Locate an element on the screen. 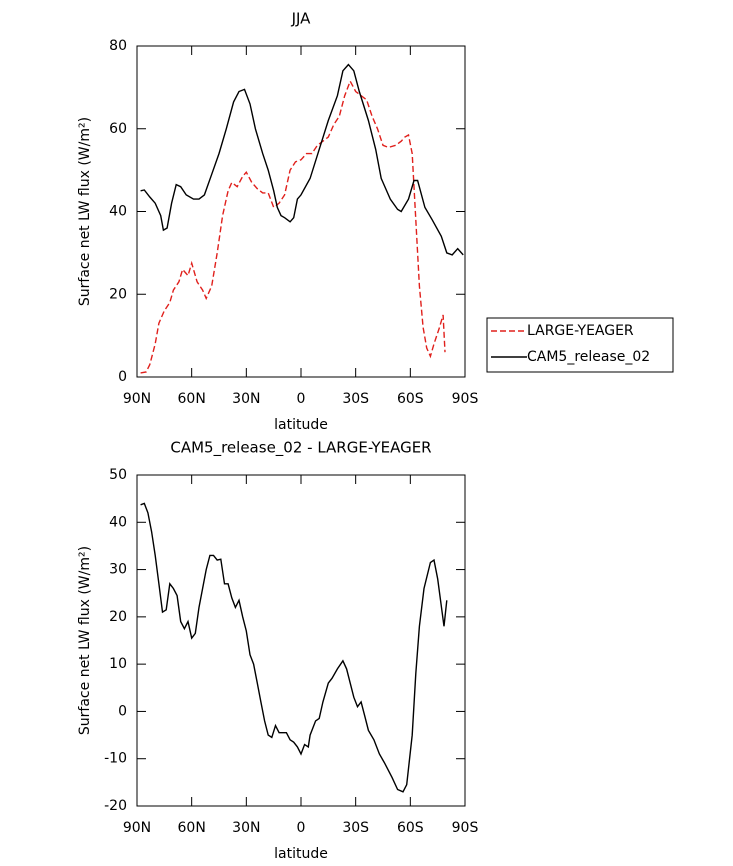 The width and height of the screenshot is (733, 866). y-tick-label: 30 is located at coordinates (118, 570).